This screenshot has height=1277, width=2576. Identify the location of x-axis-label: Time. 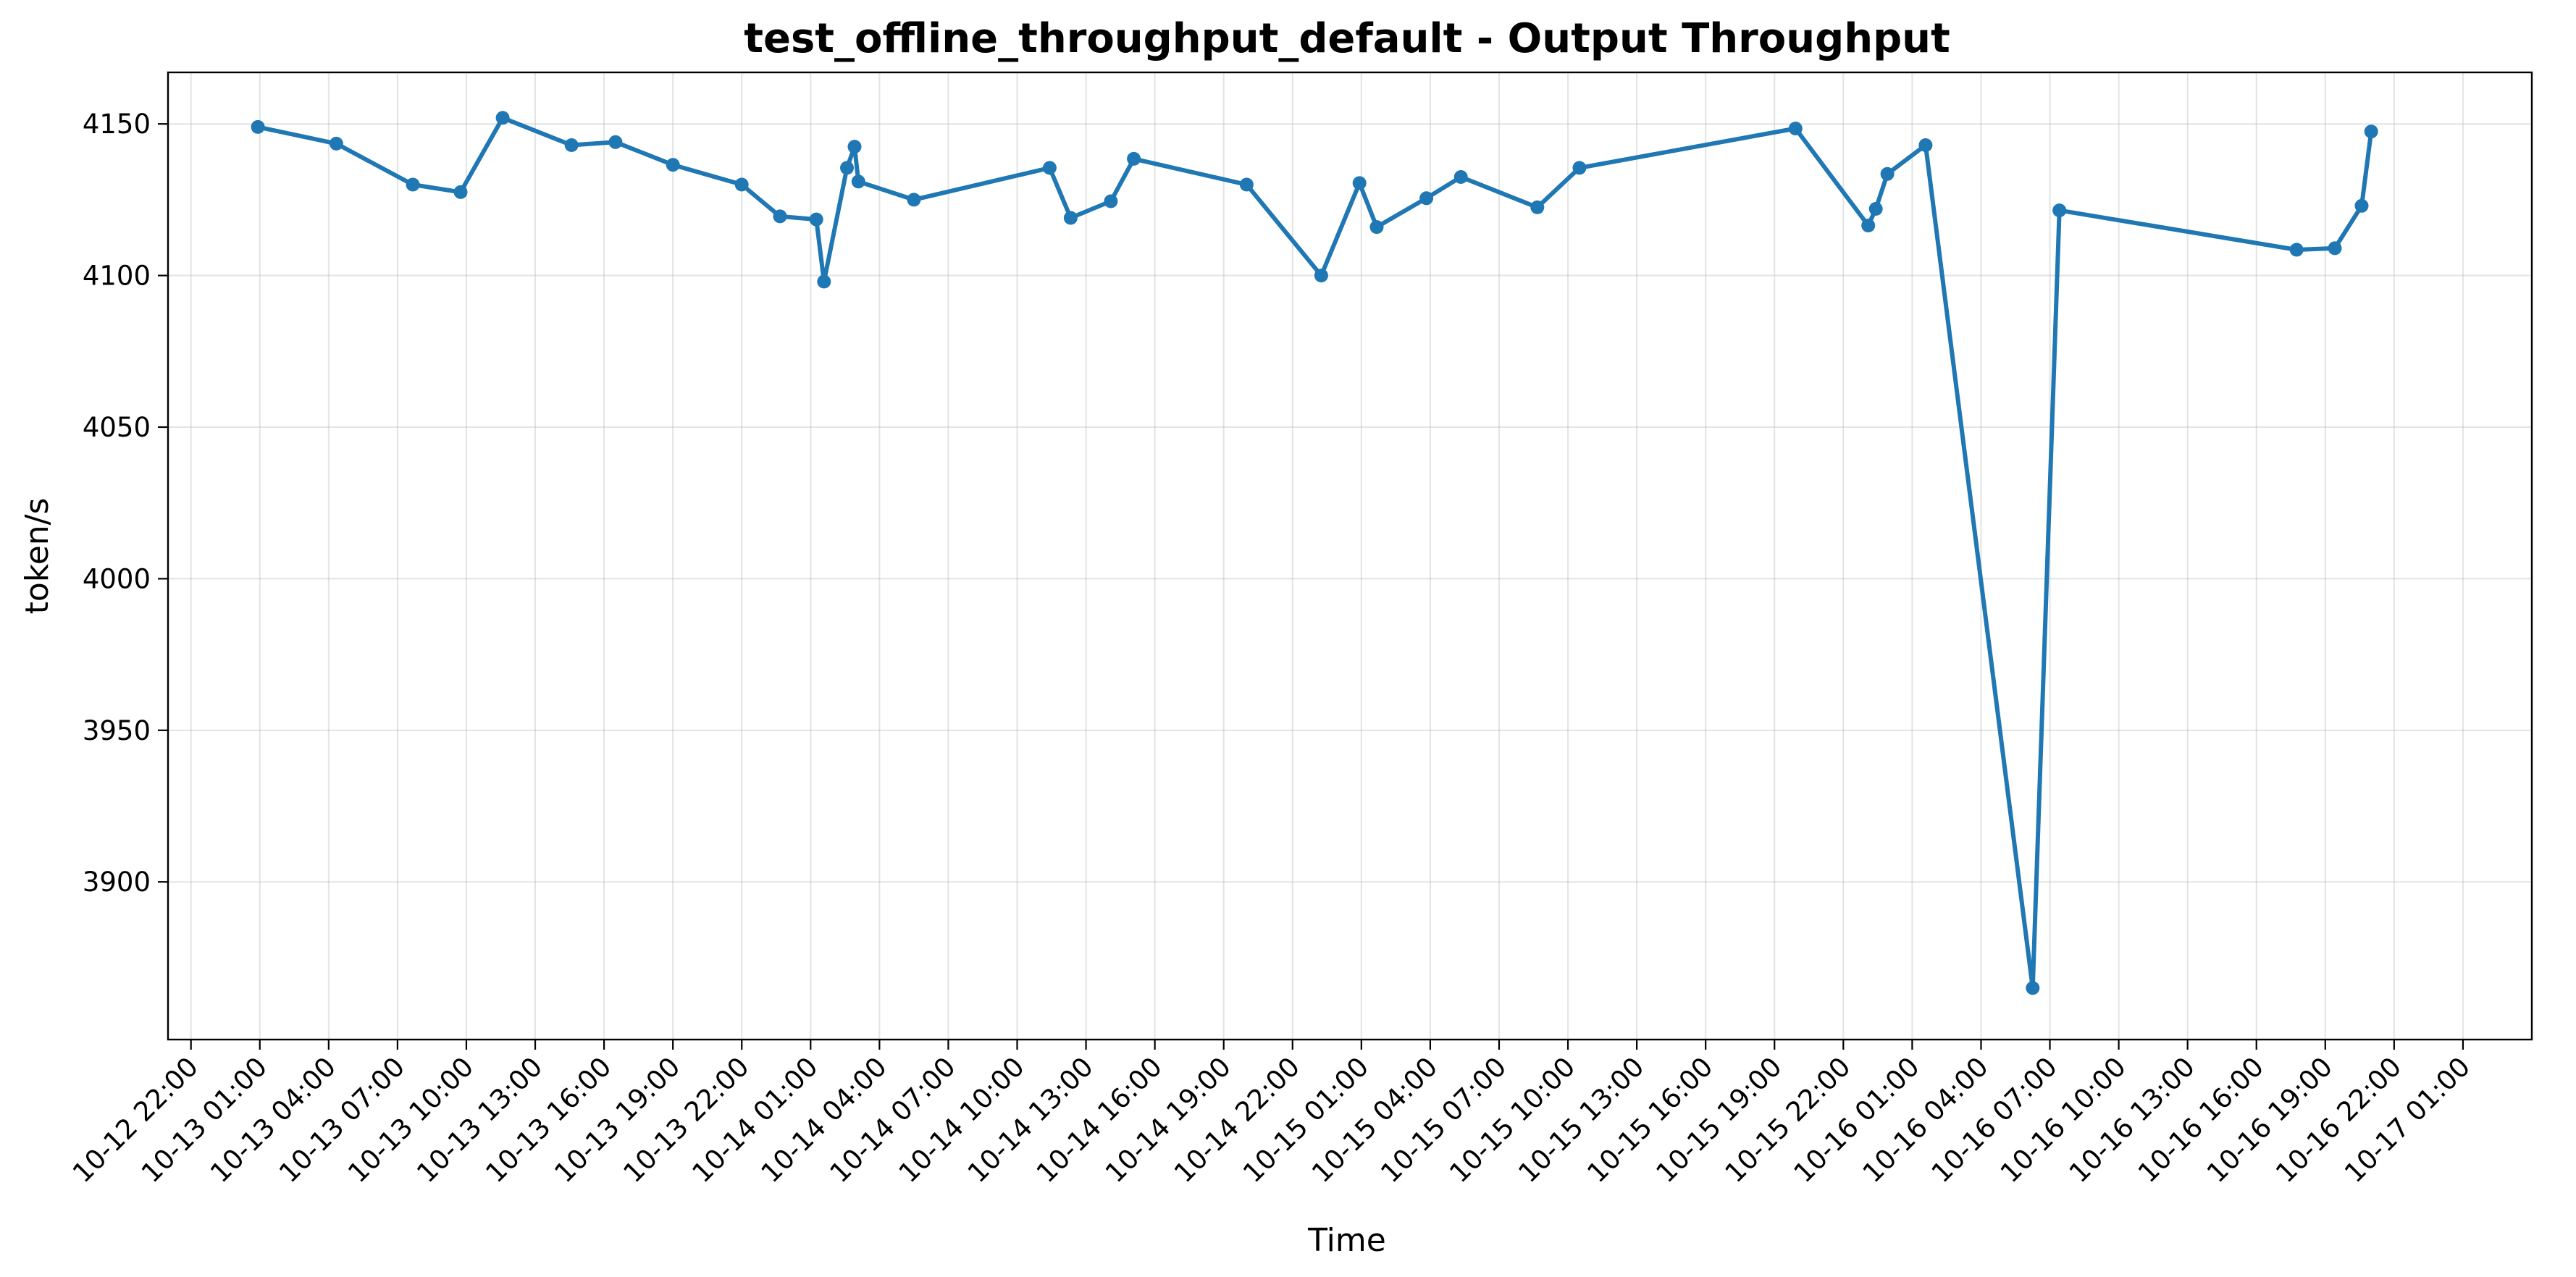
(1346, 1240).